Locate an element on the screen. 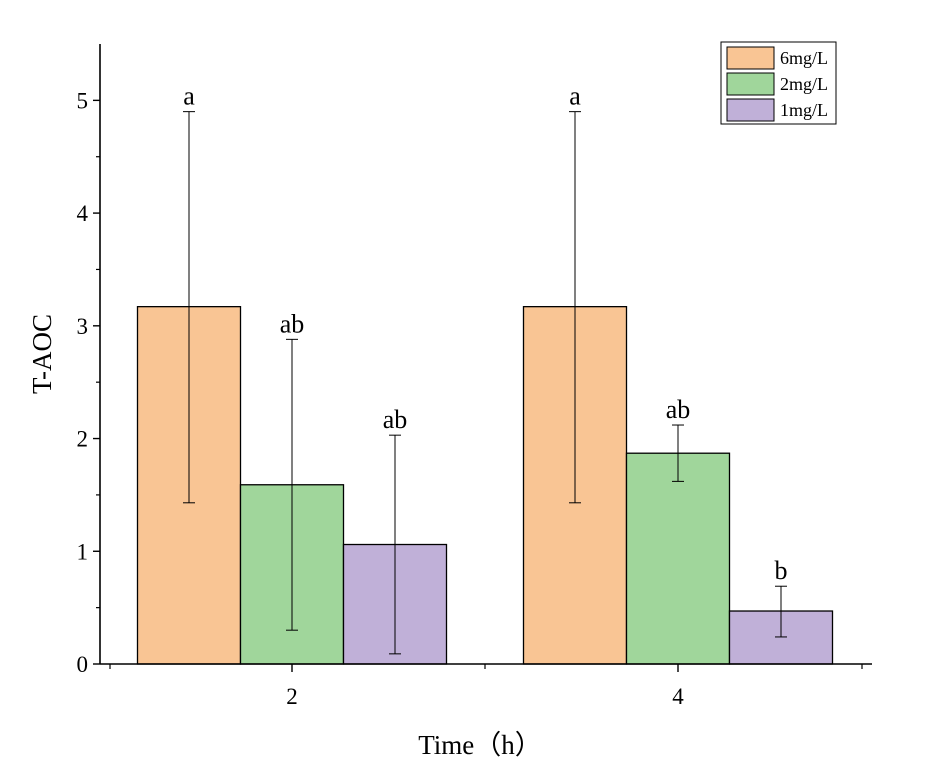 This screenshot has width=946, height=784. x-tick-label: 2 is located at coordinates (292, 696).